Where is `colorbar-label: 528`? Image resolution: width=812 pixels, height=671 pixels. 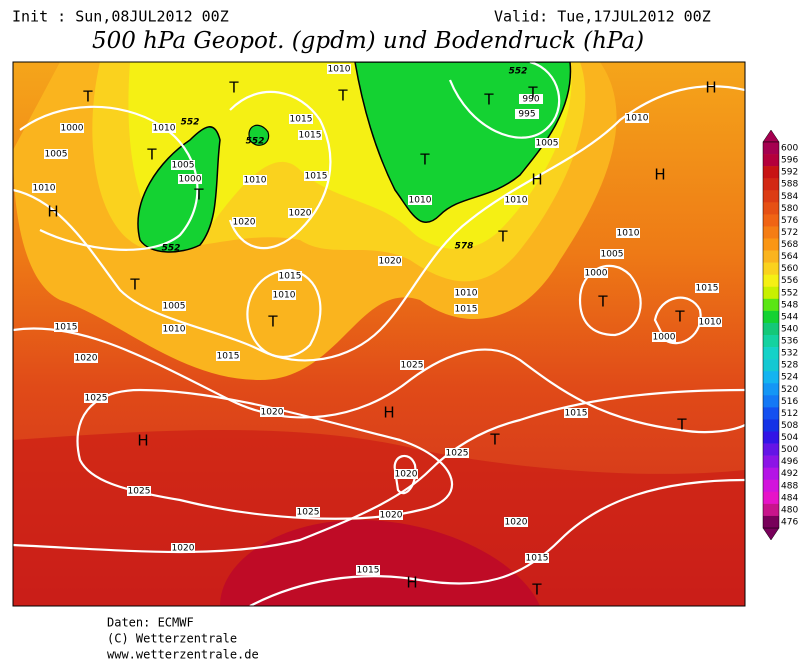 colorbar-label: 528 is located at coordinates (789, 366).